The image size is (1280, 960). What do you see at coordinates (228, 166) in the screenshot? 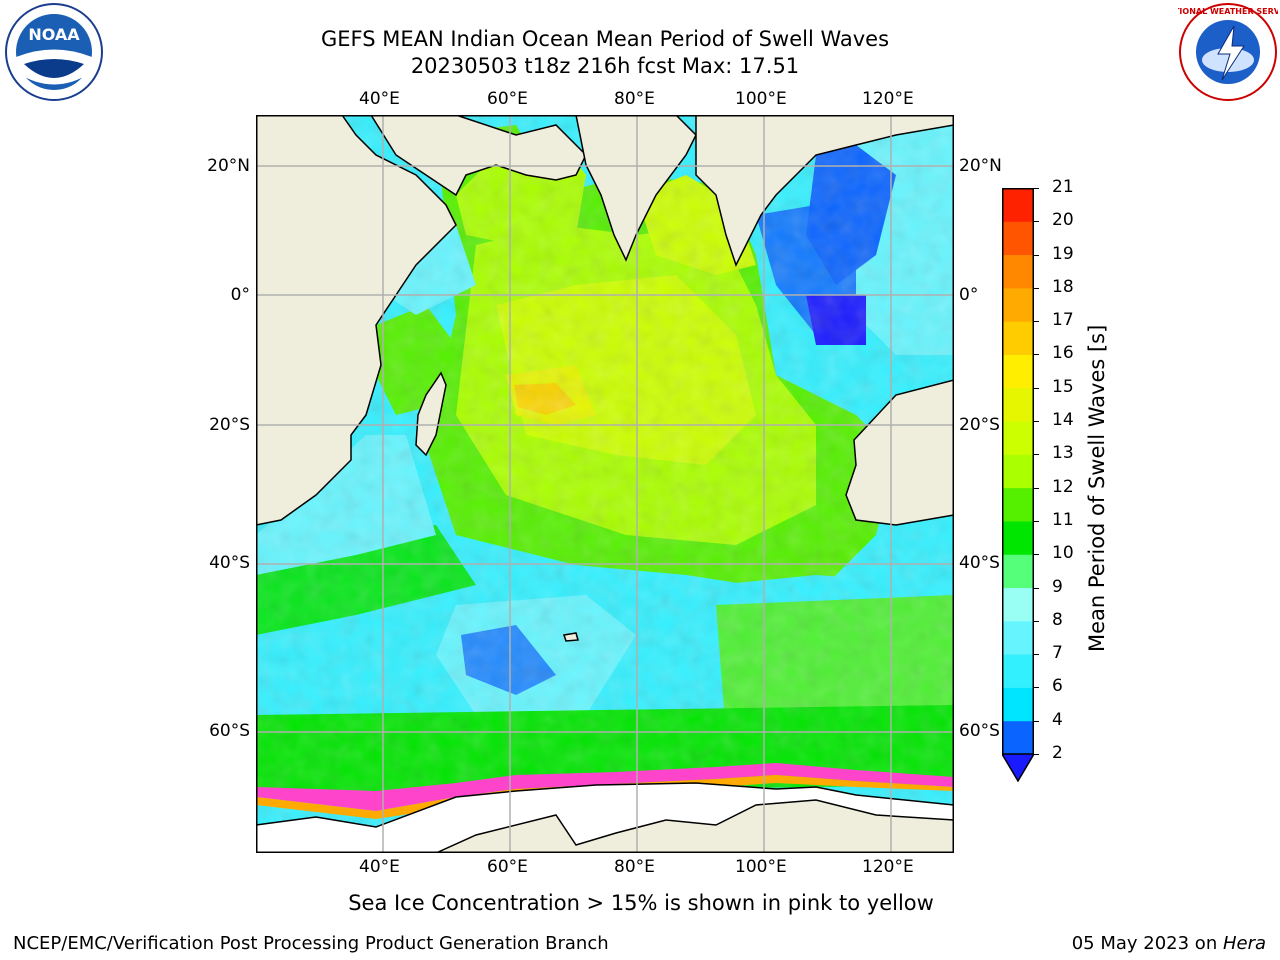
I see `lat-label-left-20n: 20°N` at bounding box center [228, 166].